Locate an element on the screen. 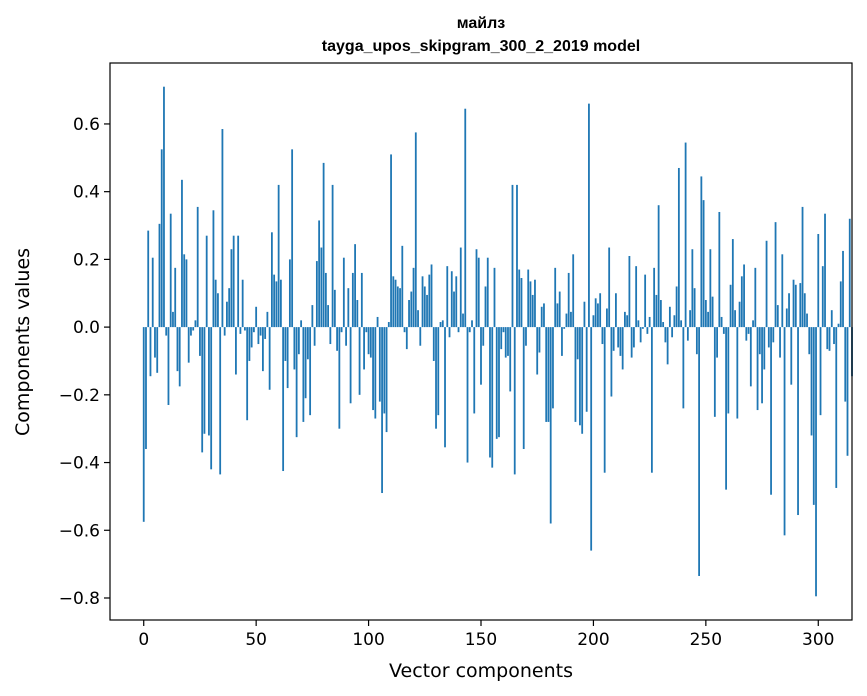 The width and height of the screenshot is (867, 696). x-tick-label: 100 is located at coordinates (368, 640).